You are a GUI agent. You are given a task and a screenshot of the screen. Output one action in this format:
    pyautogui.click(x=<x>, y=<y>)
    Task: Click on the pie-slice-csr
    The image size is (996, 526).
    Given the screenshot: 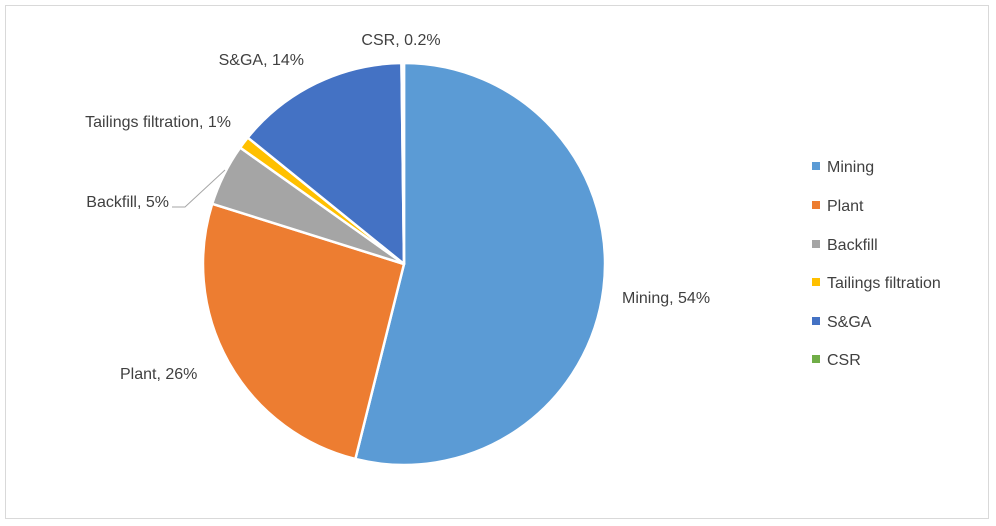 What is the action you would take?
    pyautogui.click(x=403, y=163)
    